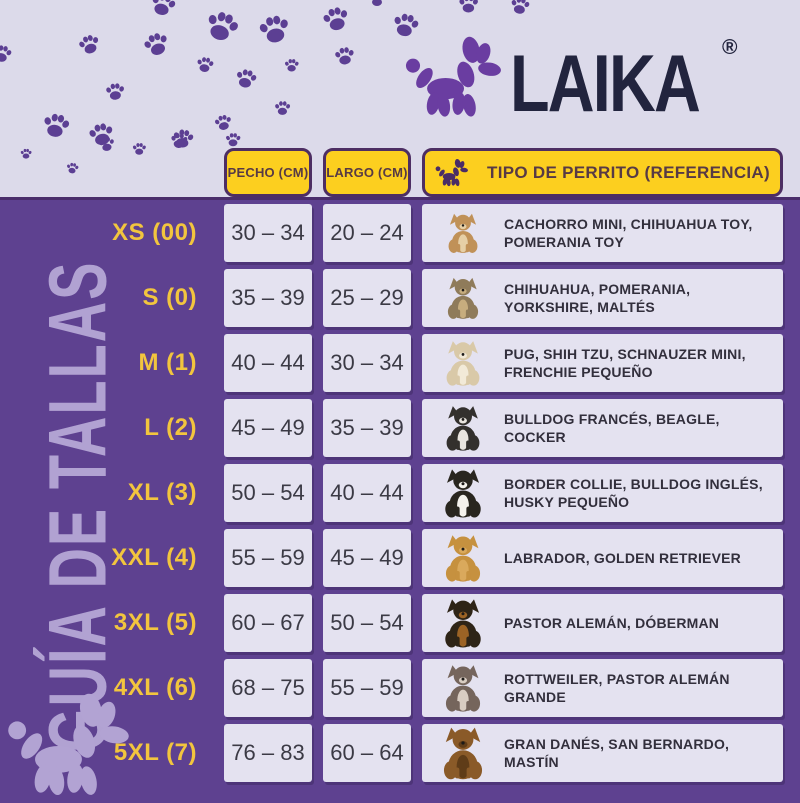 The image size is (800, 803). Describe the element at coordinates (617, 752) in the screenshot. I see `breed-names: GRAN DANÉS, SAN BERNARDO, MASTÍN` at that location.